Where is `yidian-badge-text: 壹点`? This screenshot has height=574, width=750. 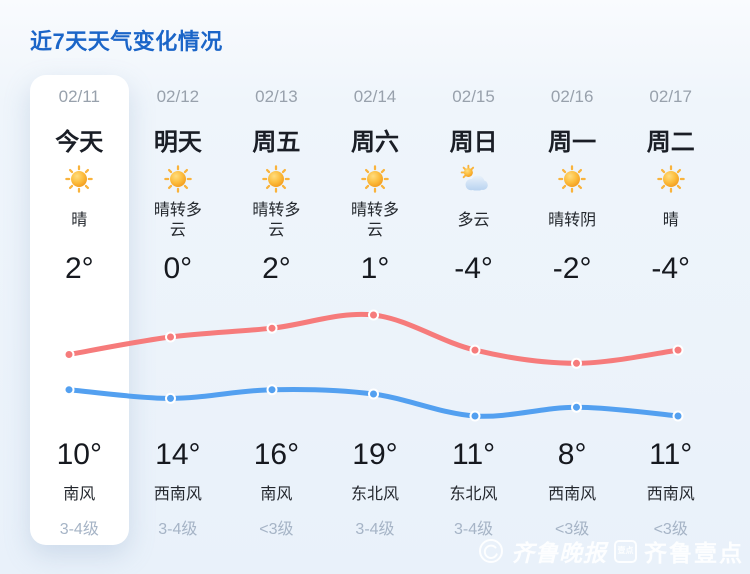
yidian-badge-text: 壹点 is located at coordinates (625, 550).